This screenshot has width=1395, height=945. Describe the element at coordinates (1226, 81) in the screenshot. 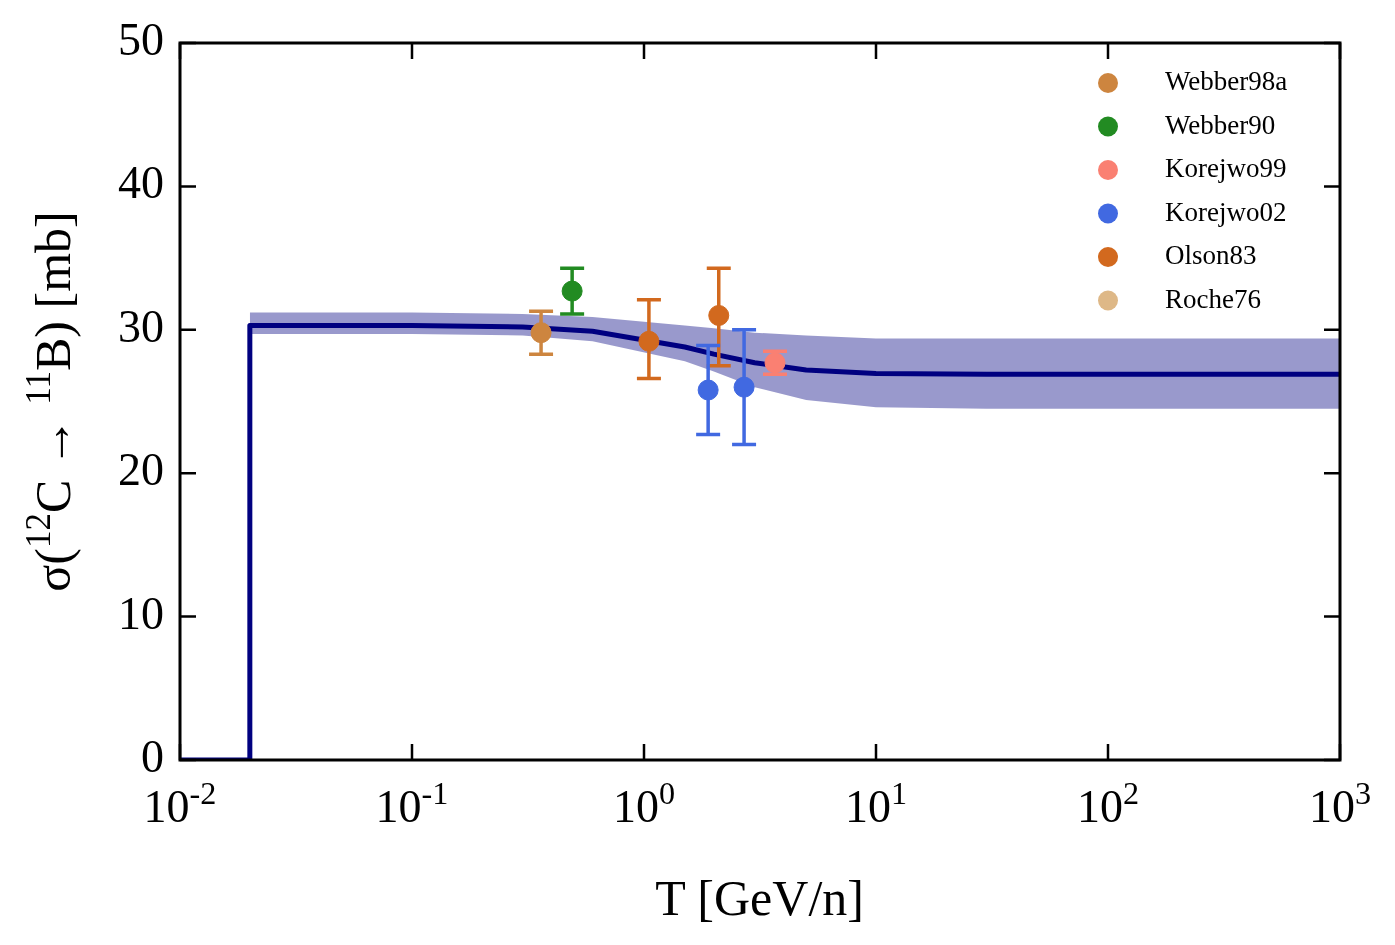

I see `legend-label: Webber98a` at that location.